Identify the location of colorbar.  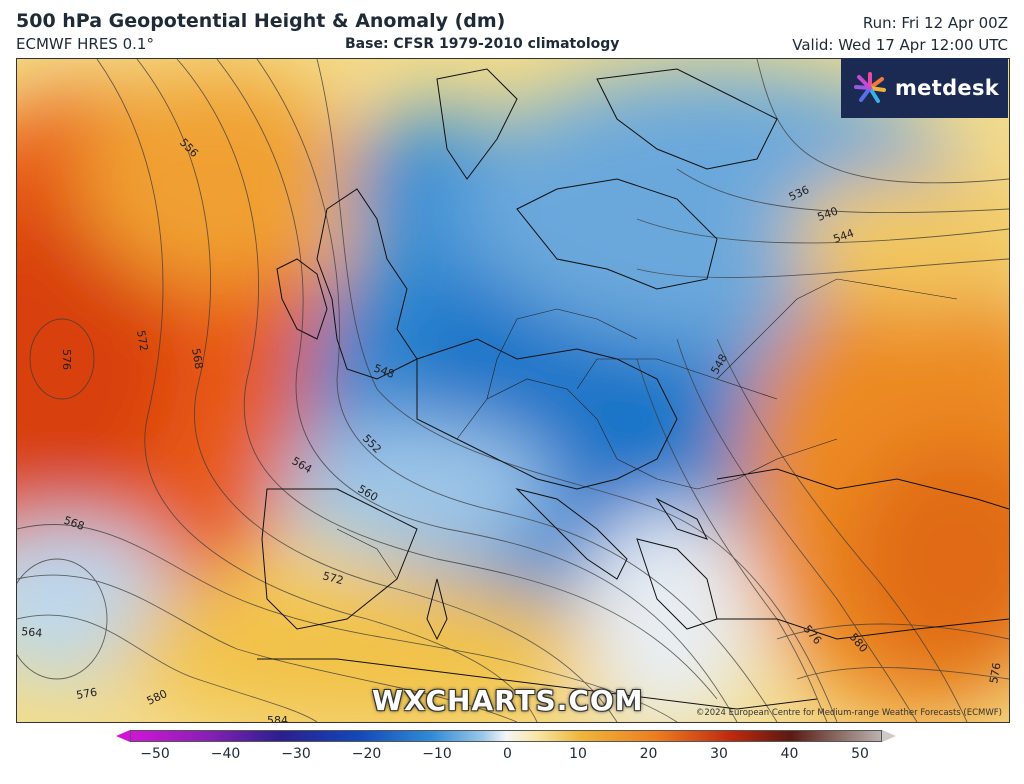
(506, 737).